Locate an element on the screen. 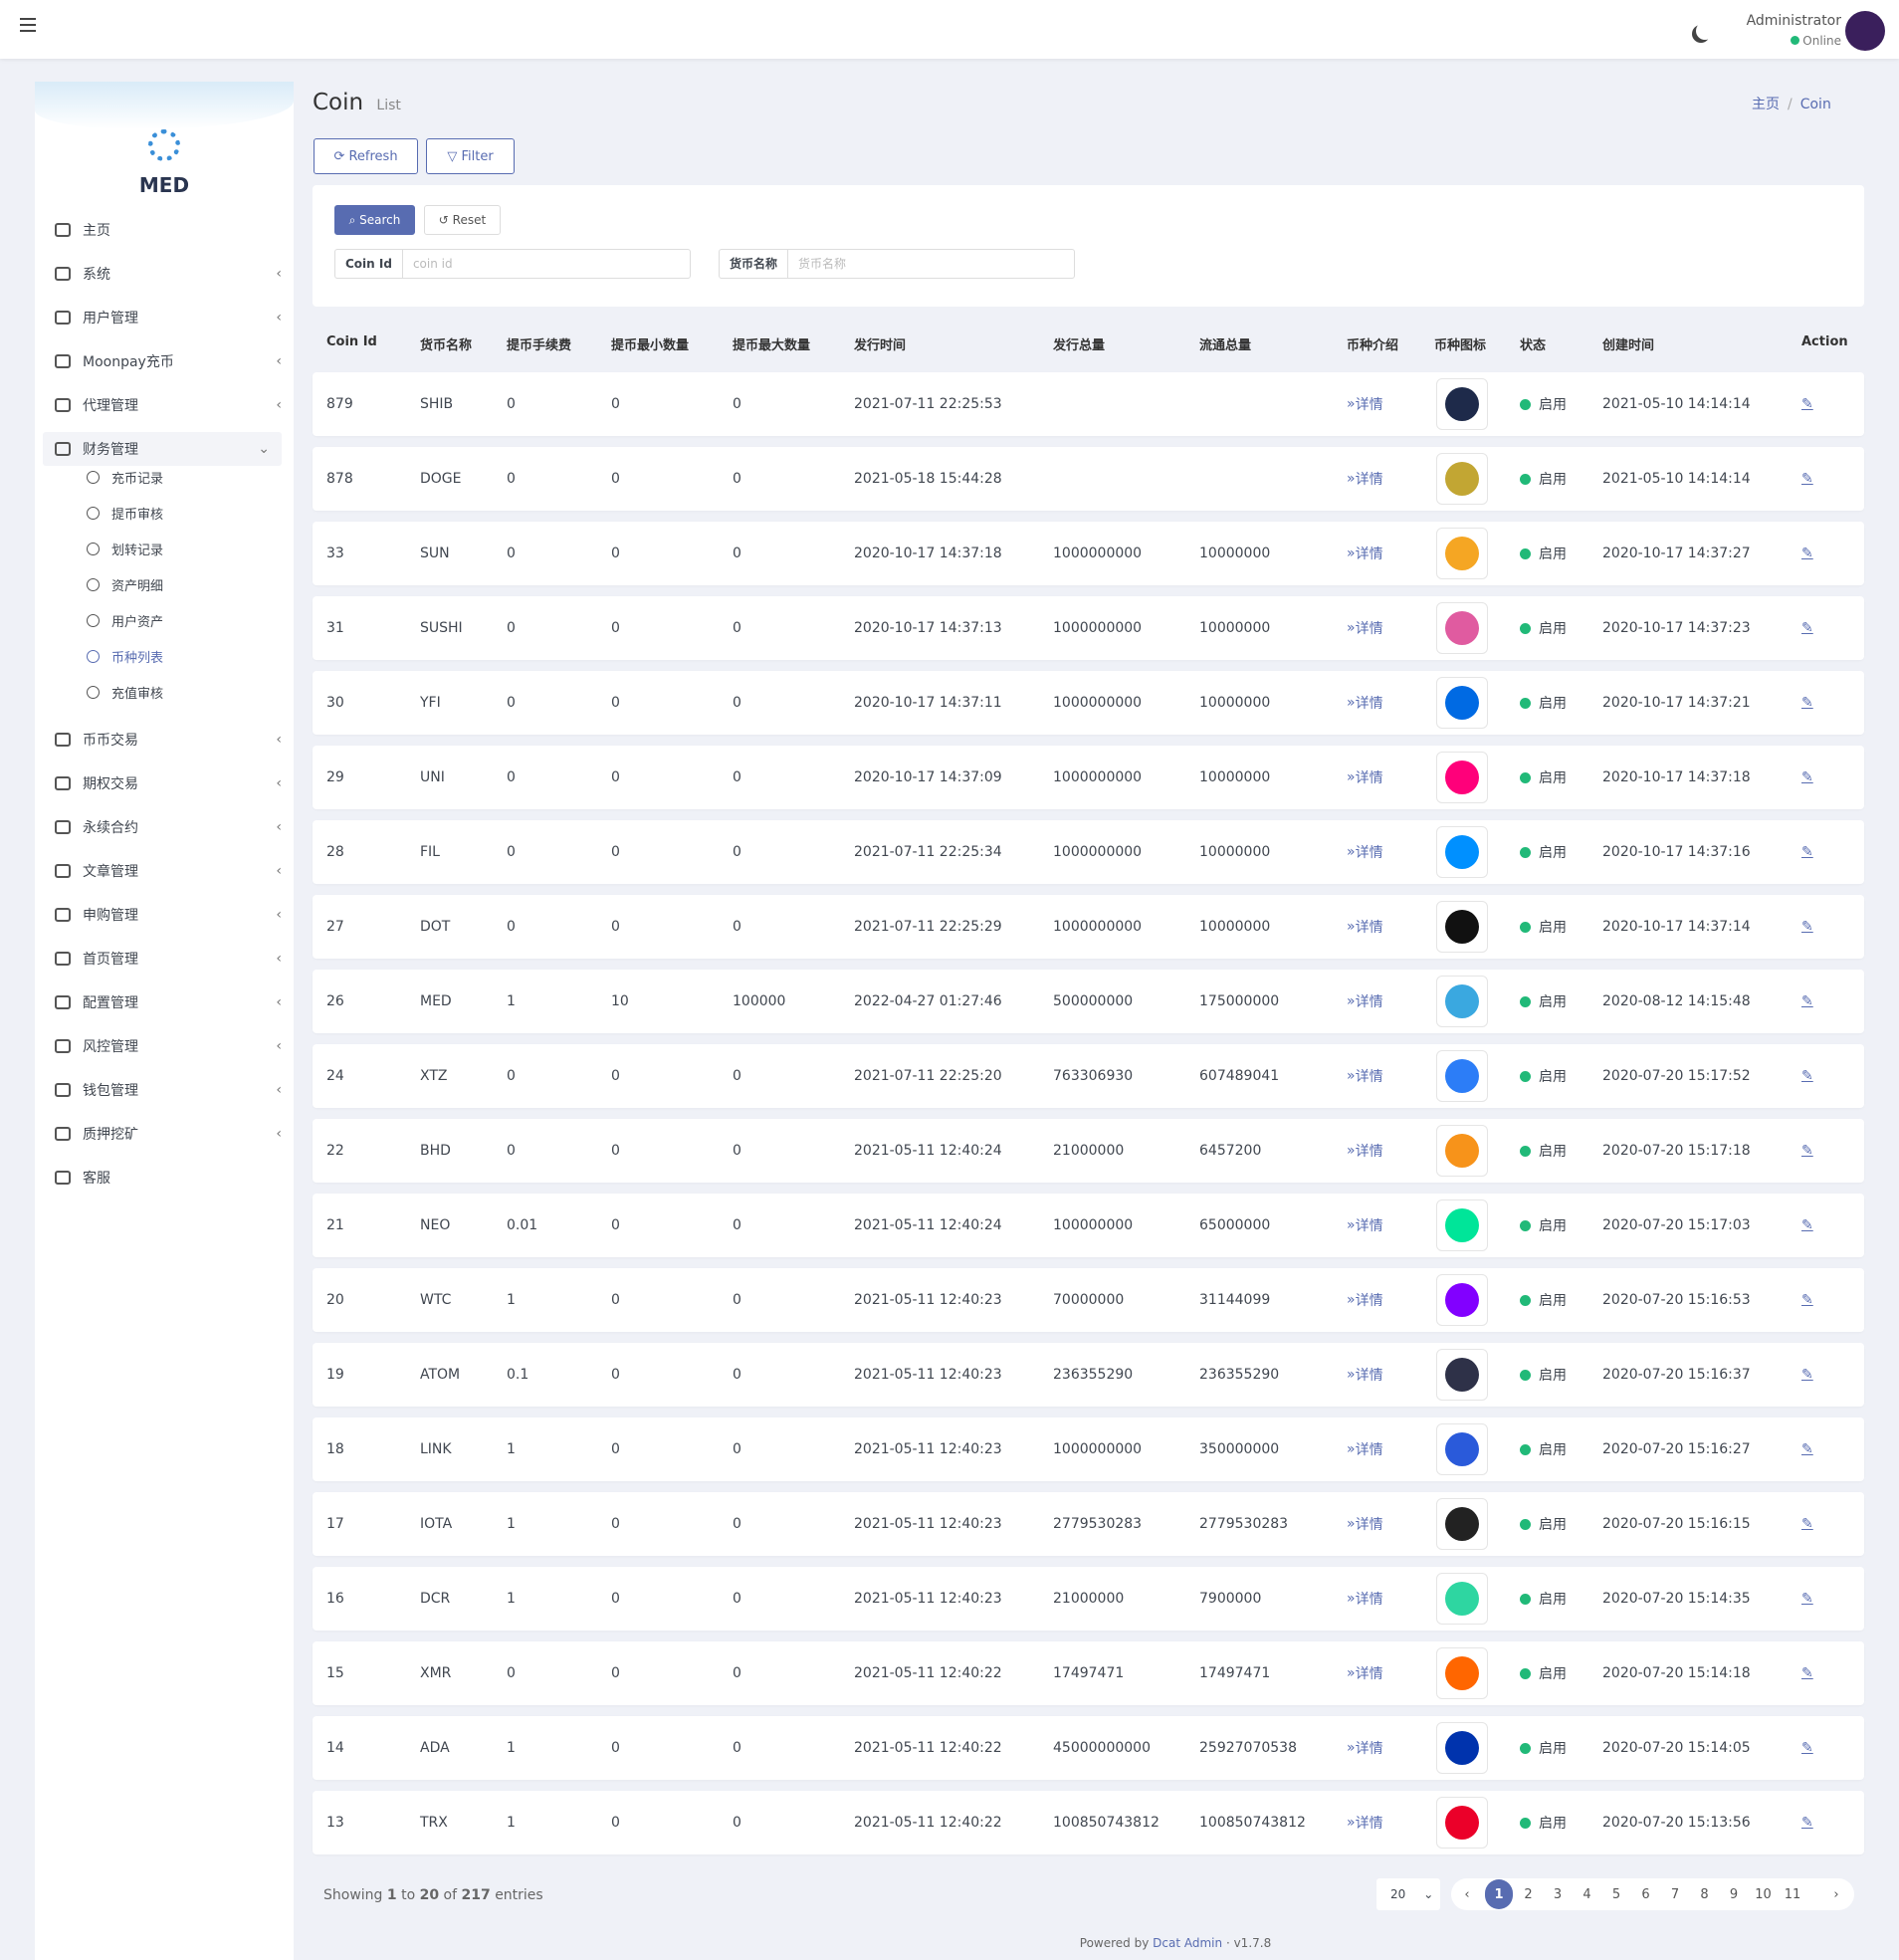 The height and width of the screenshot is (1960, 1899). prev-page: ‹ is located at coordinates (1467, 1894).